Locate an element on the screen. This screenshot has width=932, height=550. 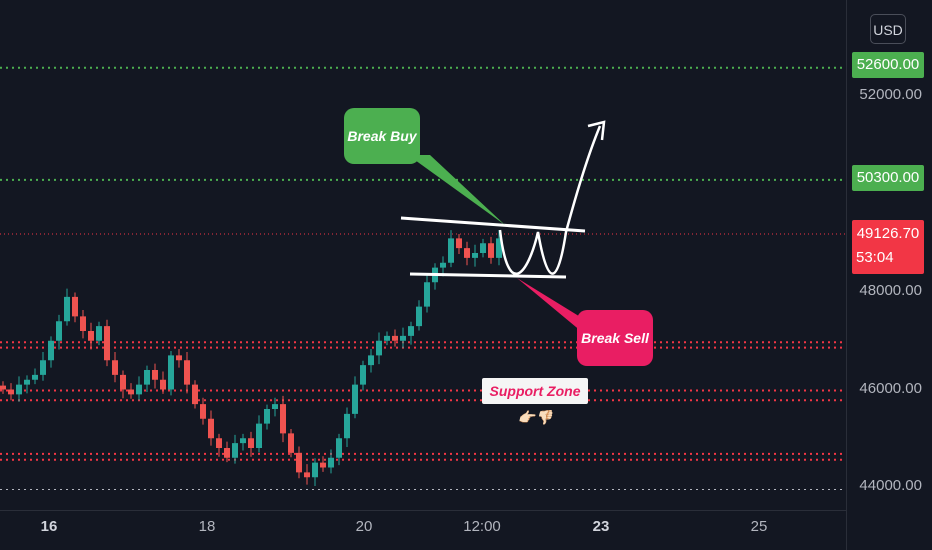
price-axis-label: 44000.00 is located at coordinates (890, 485).